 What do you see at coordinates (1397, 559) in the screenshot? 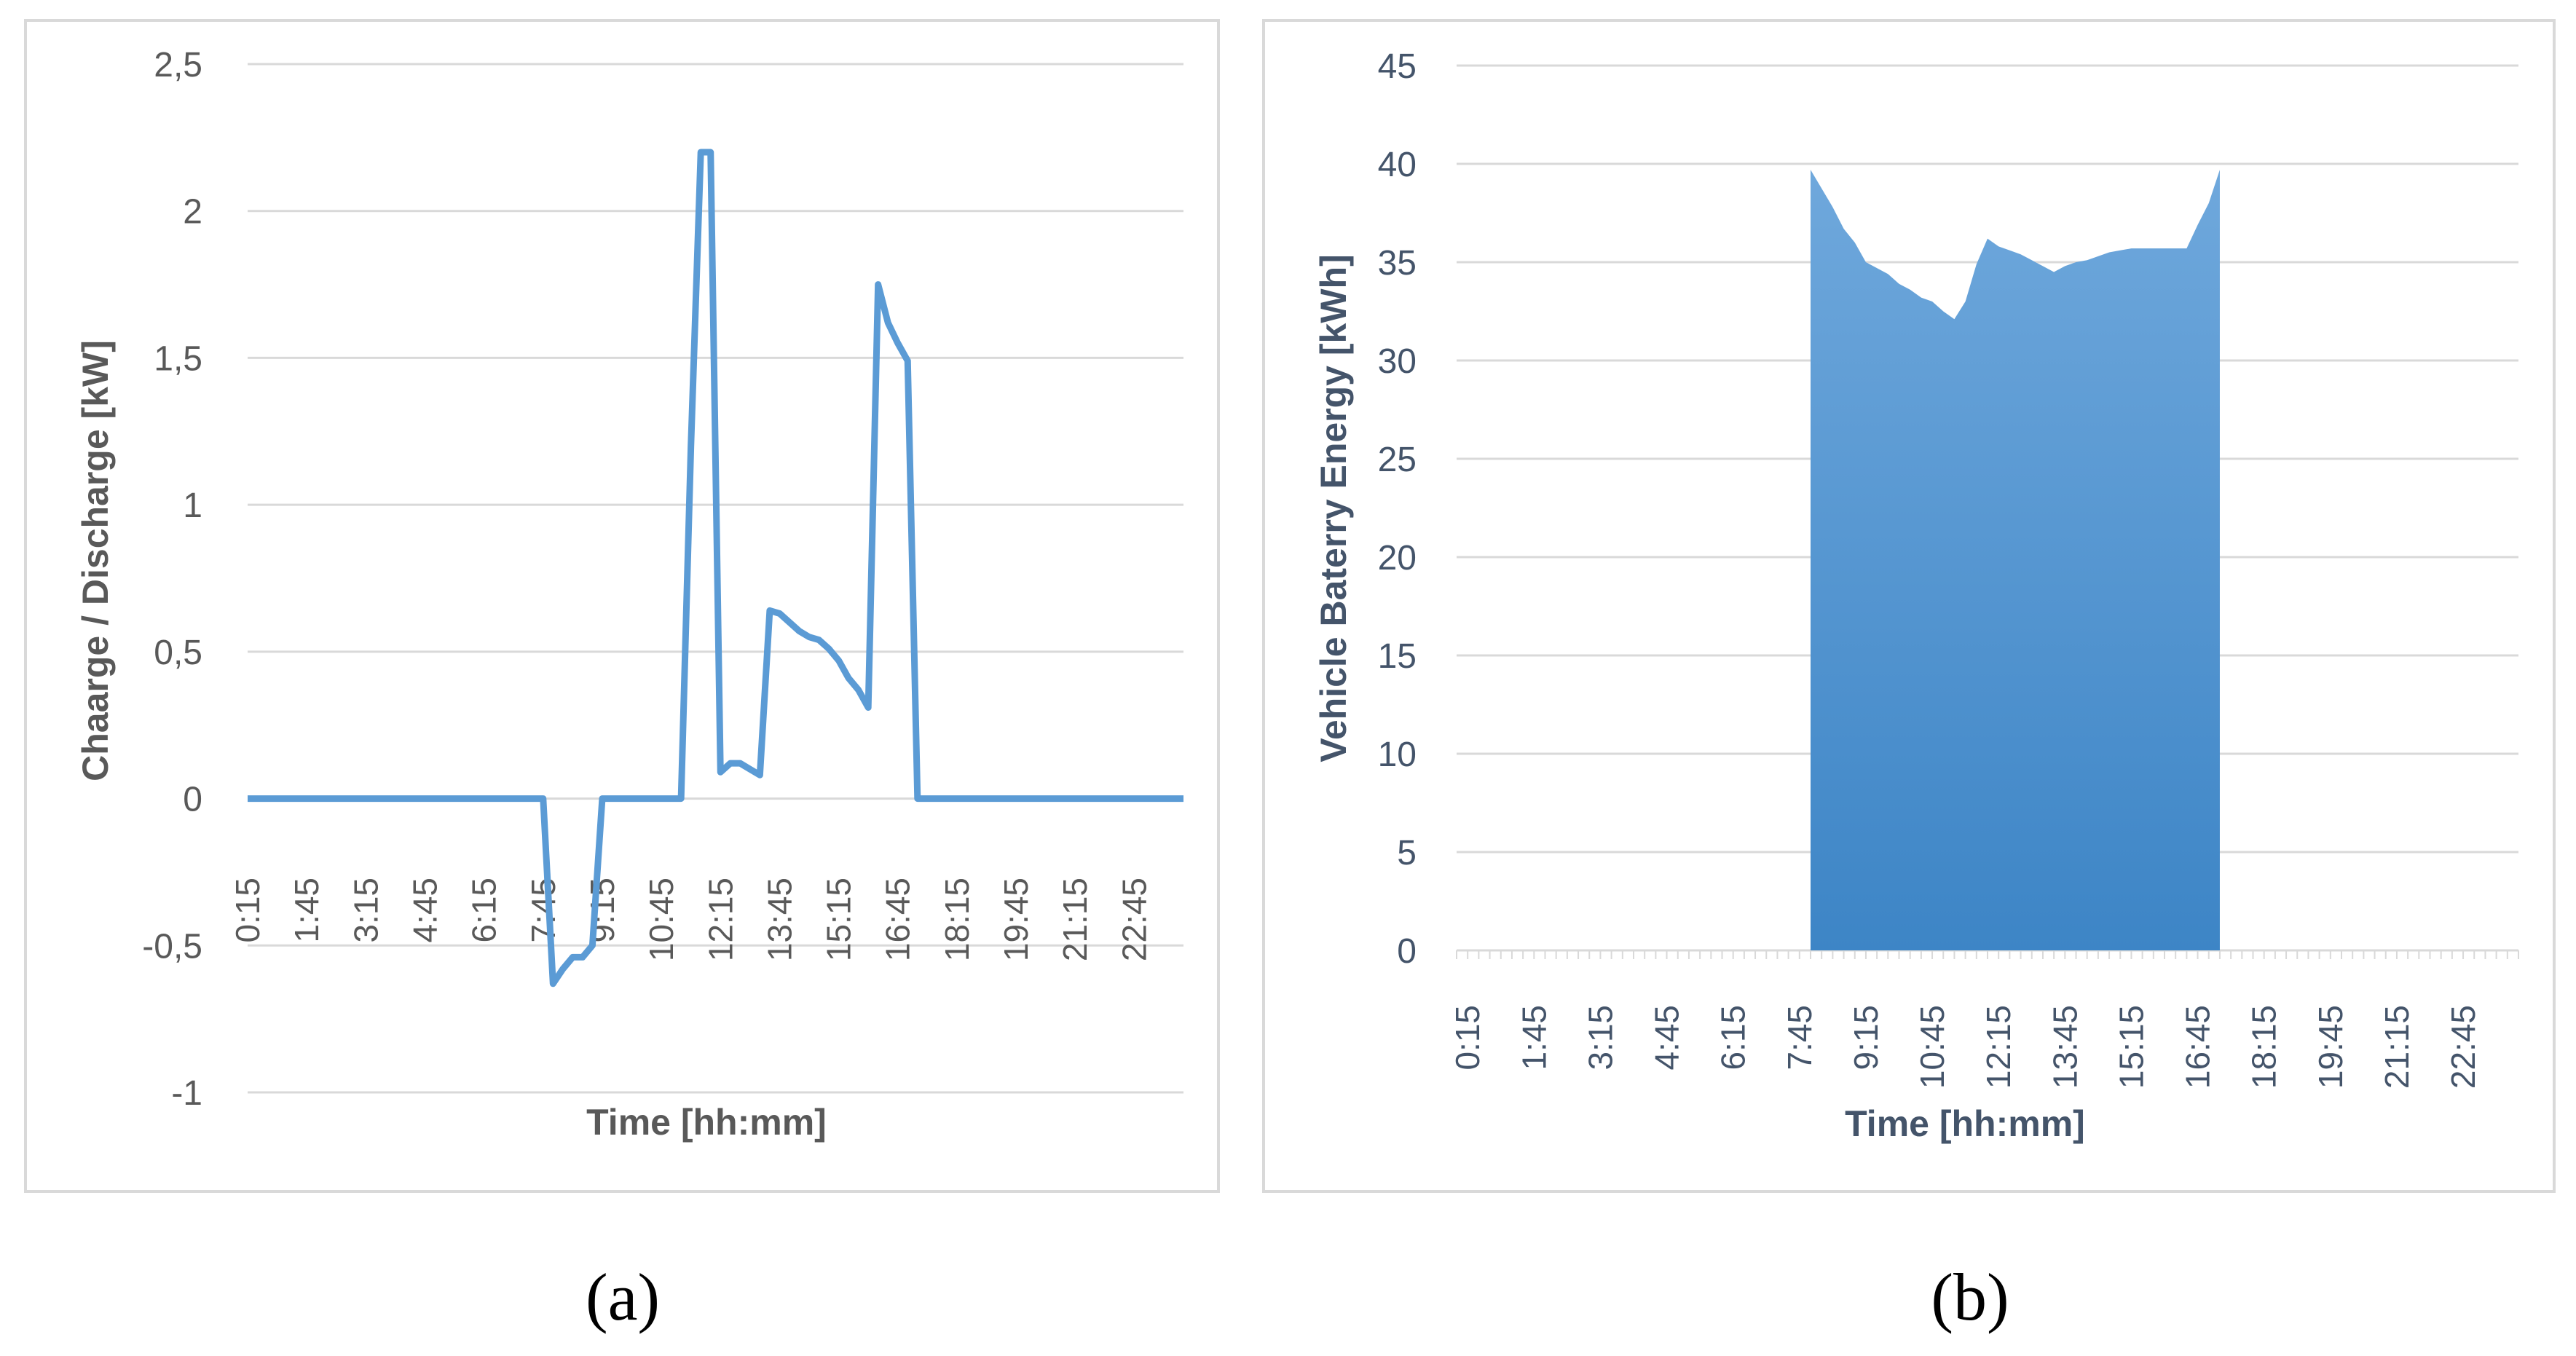
I see `y-tick-label: 20` at bounding box center [1397, 559].